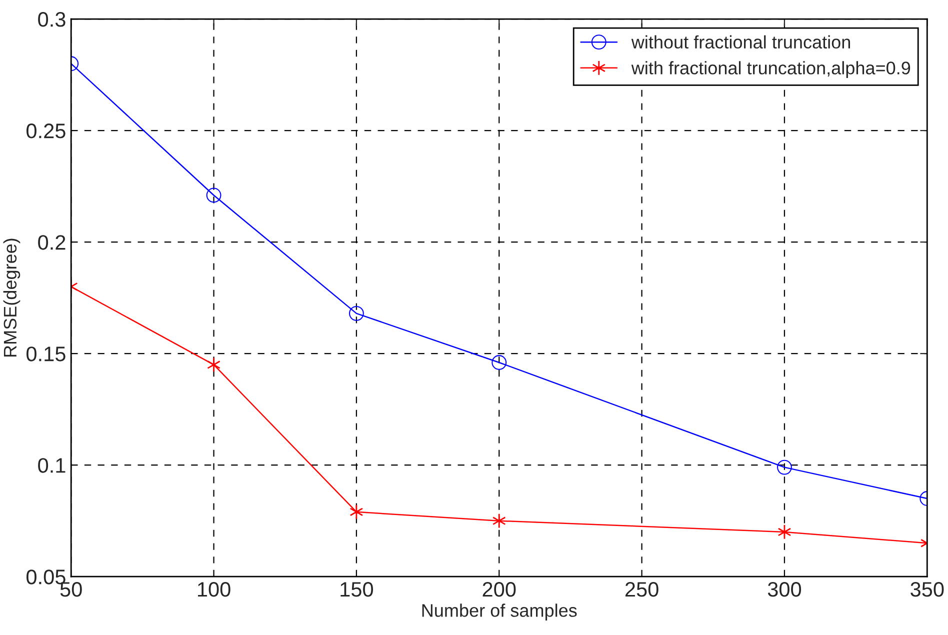 The width and height of the screenshot is (948, 635). Describe the element at coordinates (46, 354) in the screenshot. I see `y-tick-label: 0.15` at that location.